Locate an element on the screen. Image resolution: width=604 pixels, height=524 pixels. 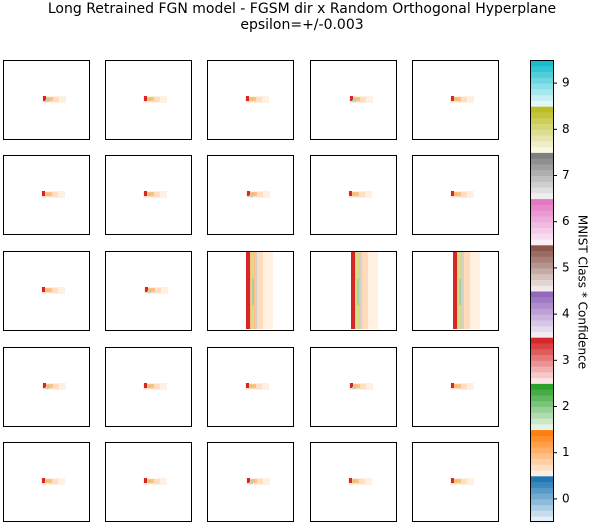
colorbar-tick-label: 6 is located at coordinates (566, 221).